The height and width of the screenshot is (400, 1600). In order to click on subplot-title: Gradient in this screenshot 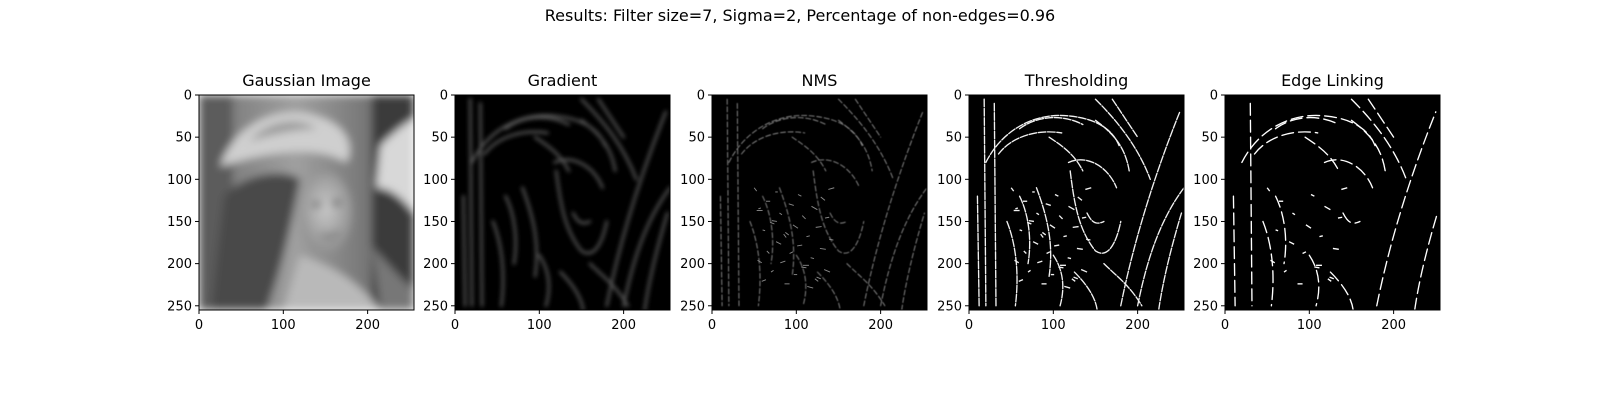, I will do `click(563, 80)`.